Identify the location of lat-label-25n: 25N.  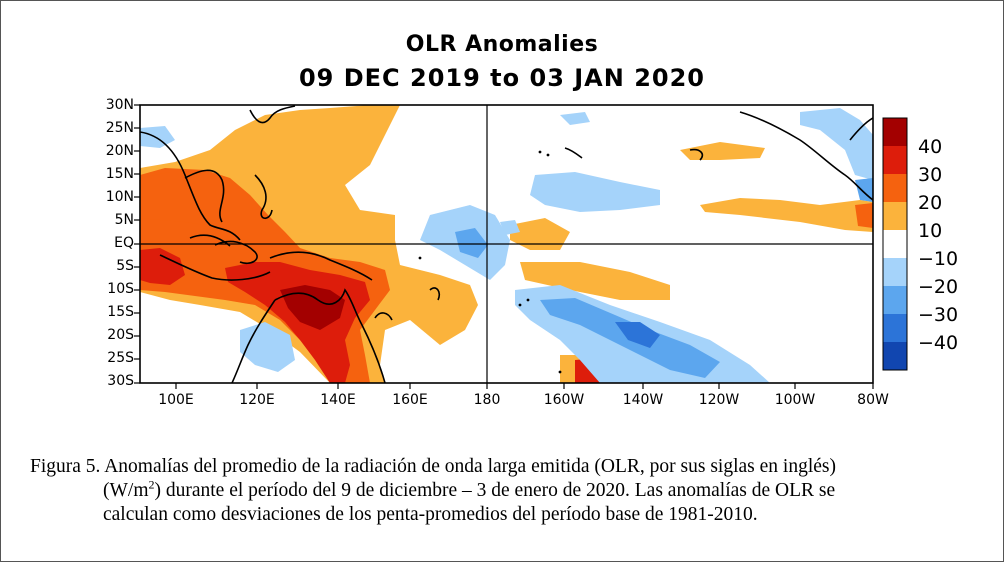
(119, 128).